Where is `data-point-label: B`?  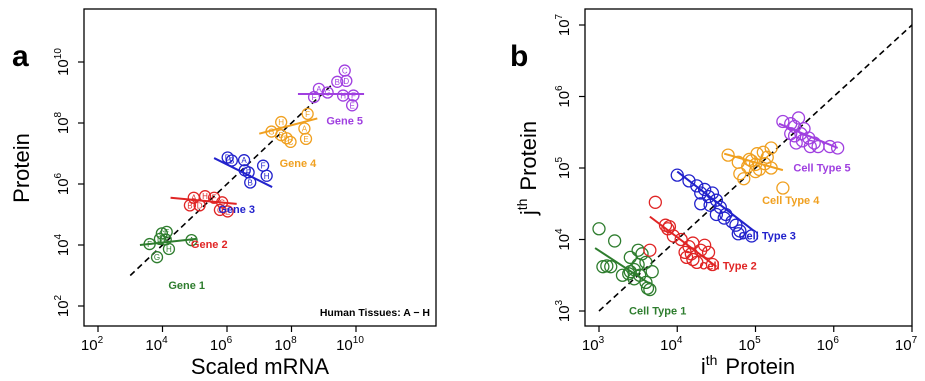 data-point-label: B is located at coordinates (231, 161).